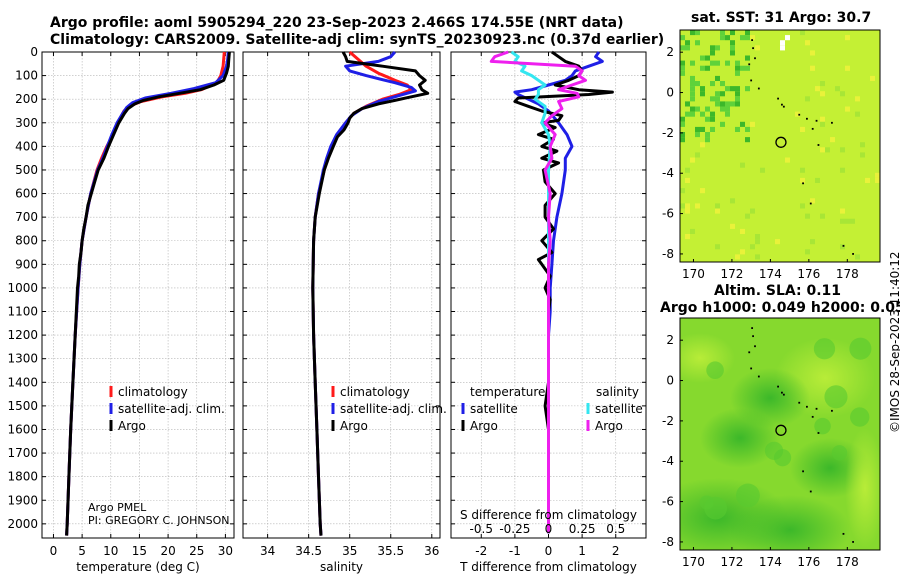 Image resolution: width=900 pixels, height=580 pixels. Describe the element at coordinates (267, 551) in the screenshot. I see `x-tick-label: 34` at that location.